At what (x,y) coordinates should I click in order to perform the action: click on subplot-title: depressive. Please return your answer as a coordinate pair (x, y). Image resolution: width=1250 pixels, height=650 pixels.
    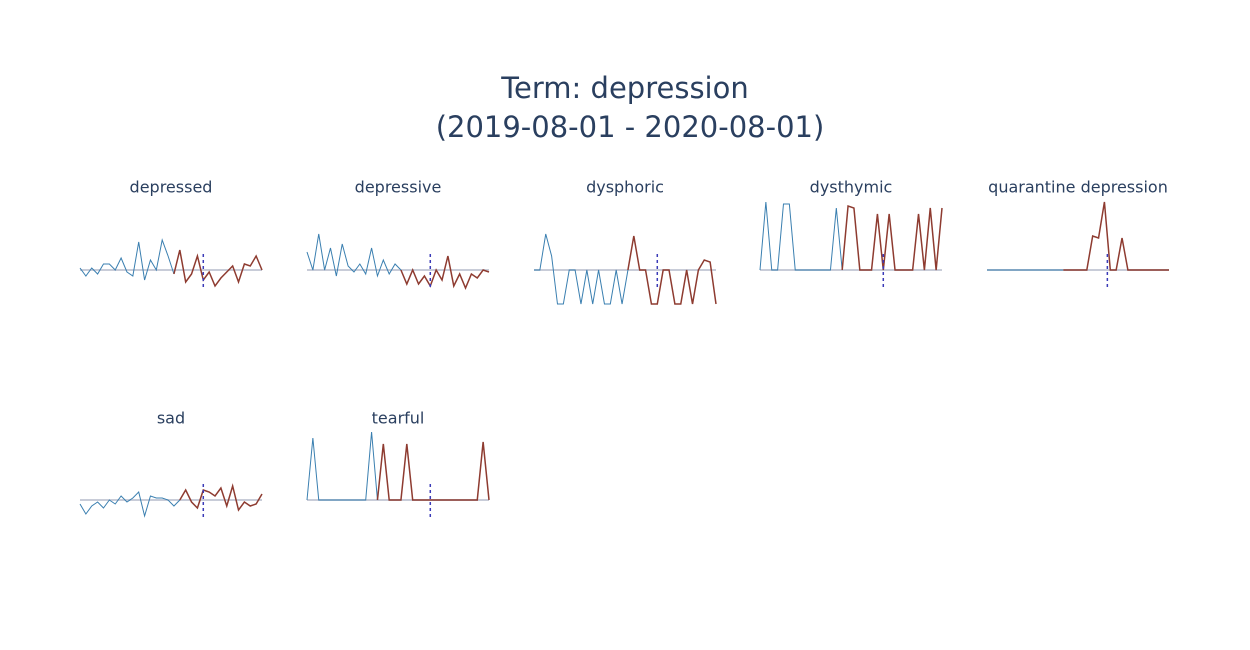
    Looking at the image, I should click on (398, 187).